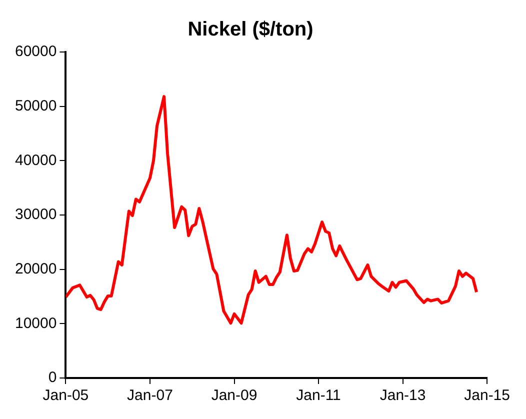  Describe the element at coordinates (65, 395) in the screenshot. I see `x-tick-label: Jan-05` at that location.